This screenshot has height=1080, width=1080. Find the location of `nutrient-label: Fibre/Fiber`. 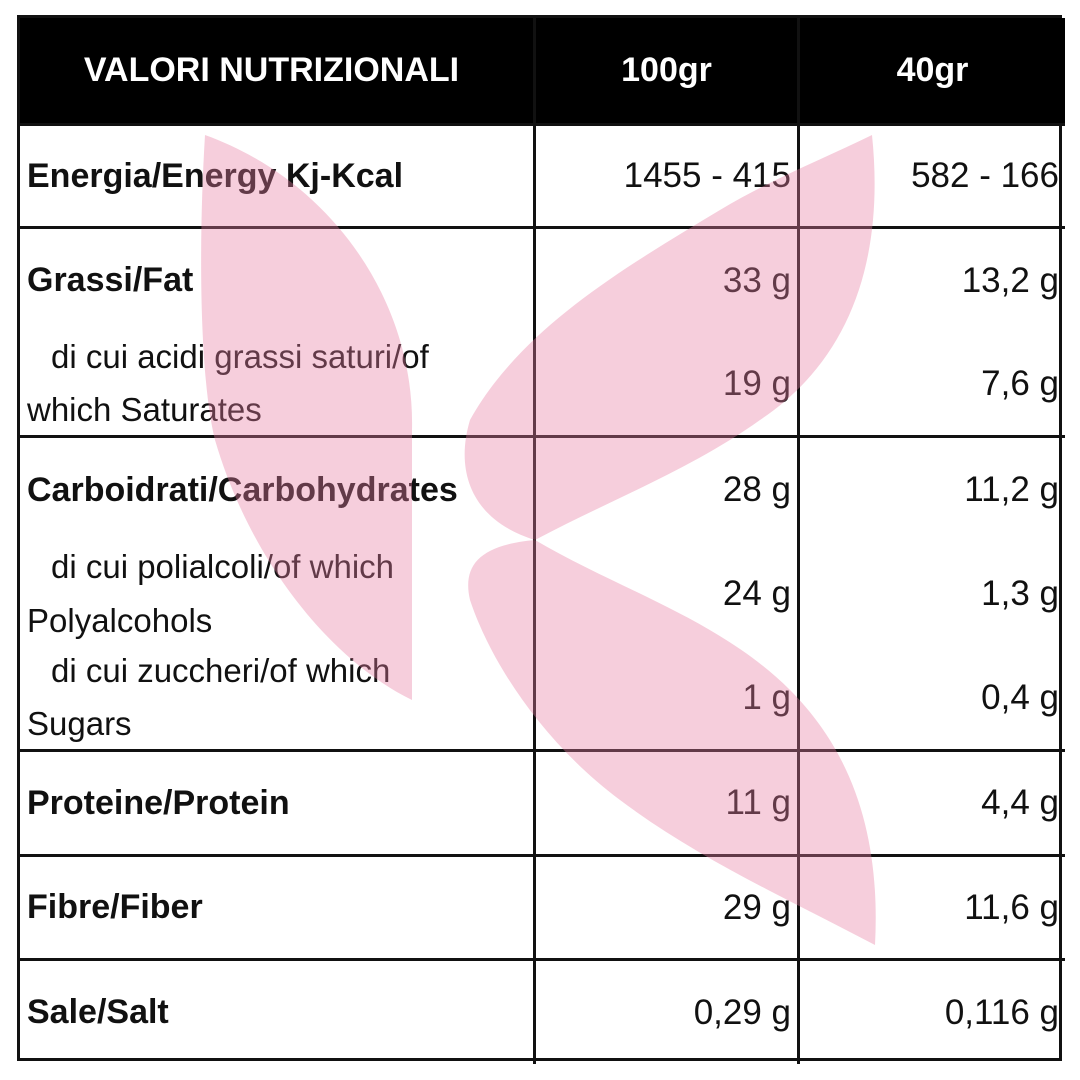

nutrient-label: Fibre/Fiber is located at coordinates (115, 907).